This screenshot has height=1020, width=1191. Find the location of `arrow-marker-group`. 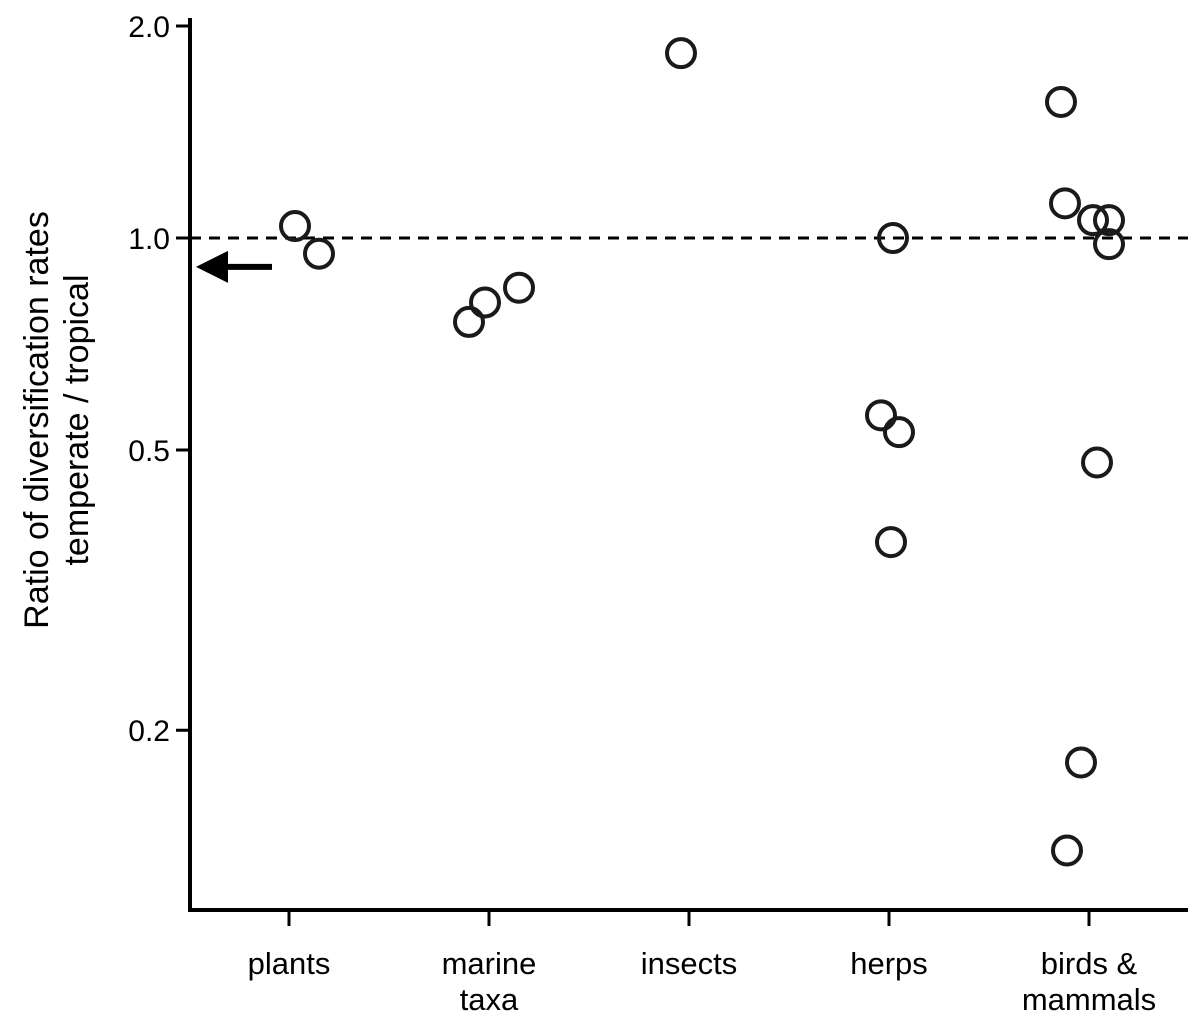

arrow-marker-group is located at coordinates (234, 266).